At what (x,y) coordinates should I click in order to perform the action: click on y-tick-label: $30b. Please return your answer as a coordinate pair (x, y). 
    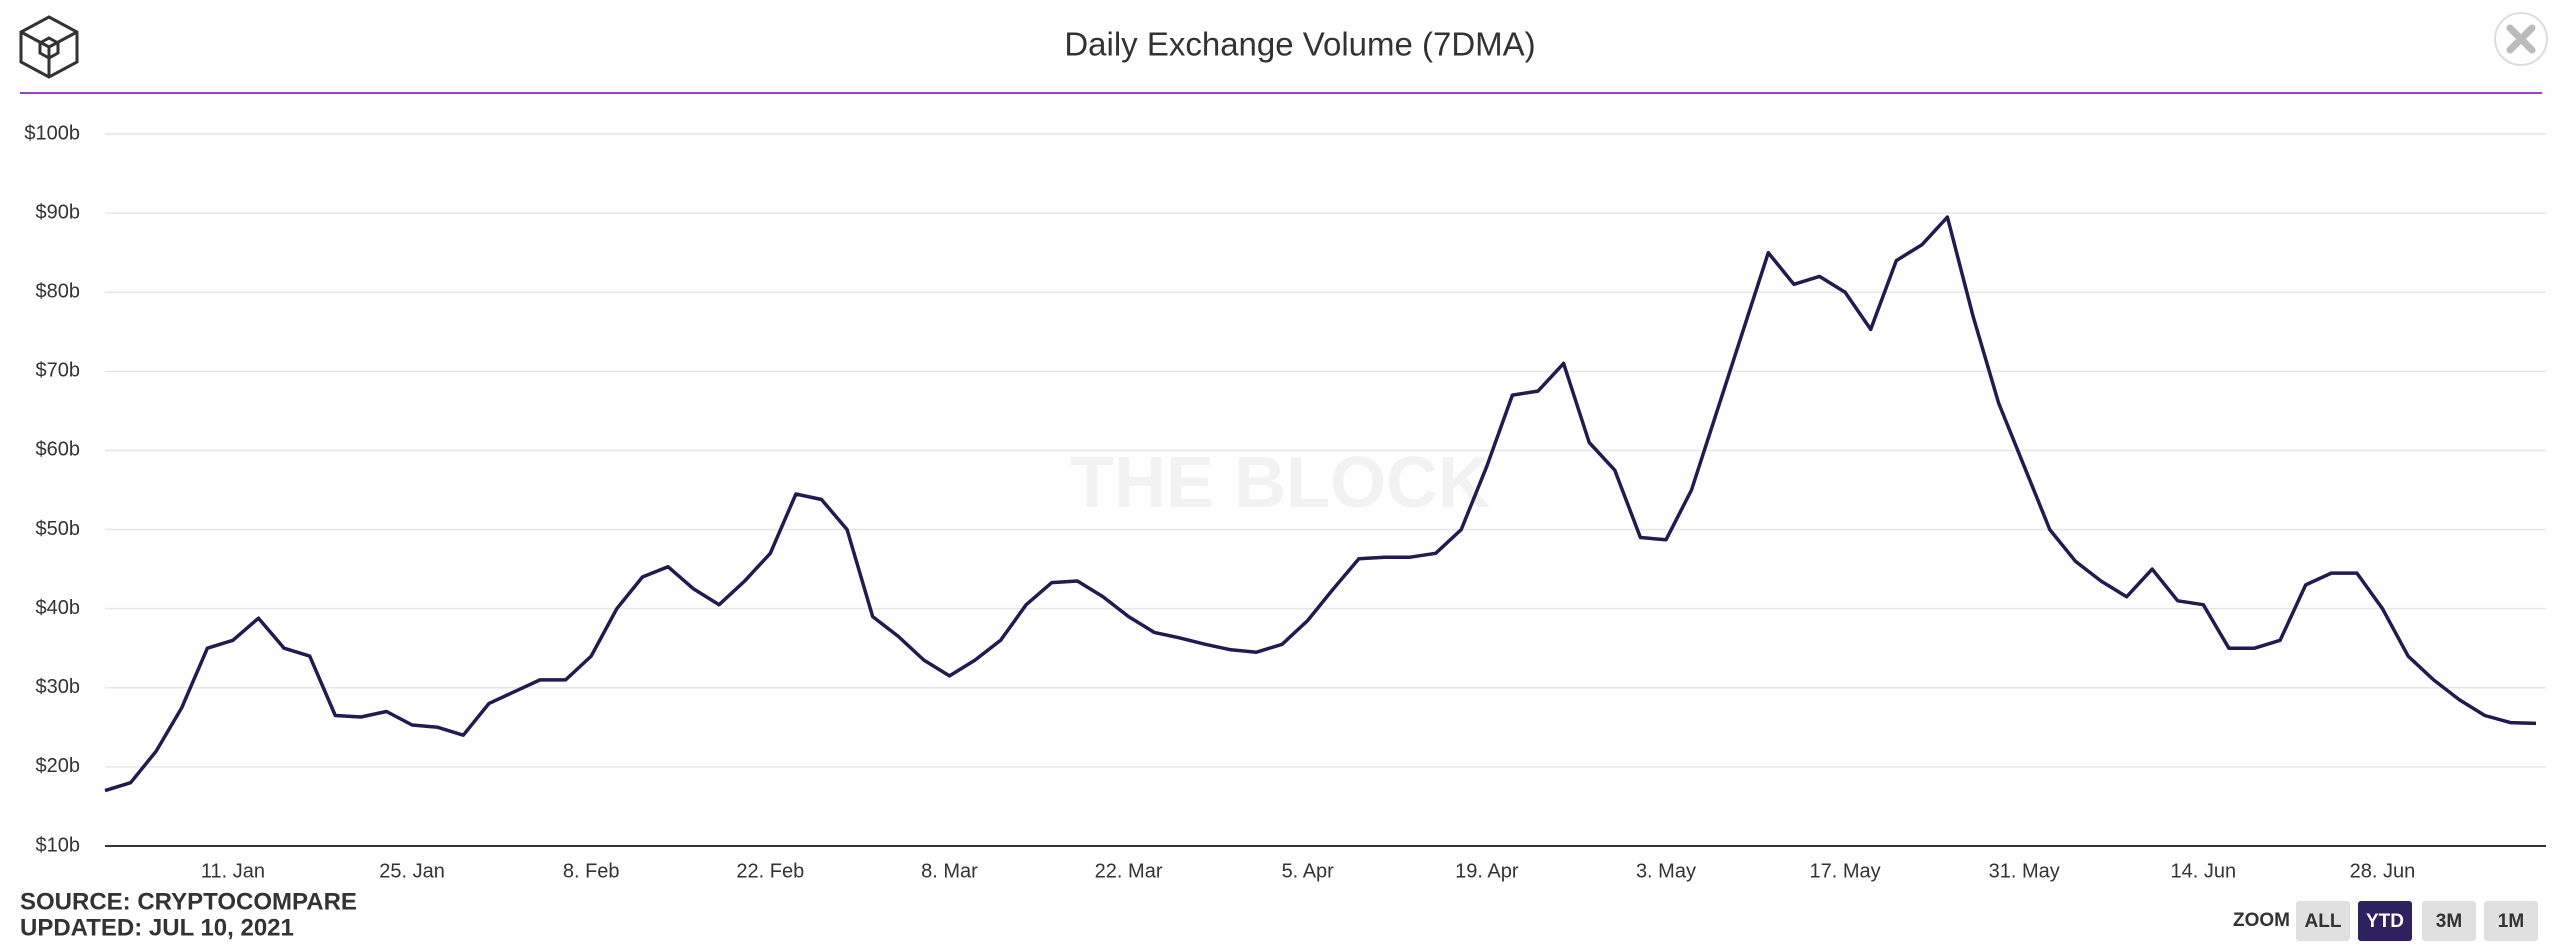
    Looking at the image, I should click on (58, 687).